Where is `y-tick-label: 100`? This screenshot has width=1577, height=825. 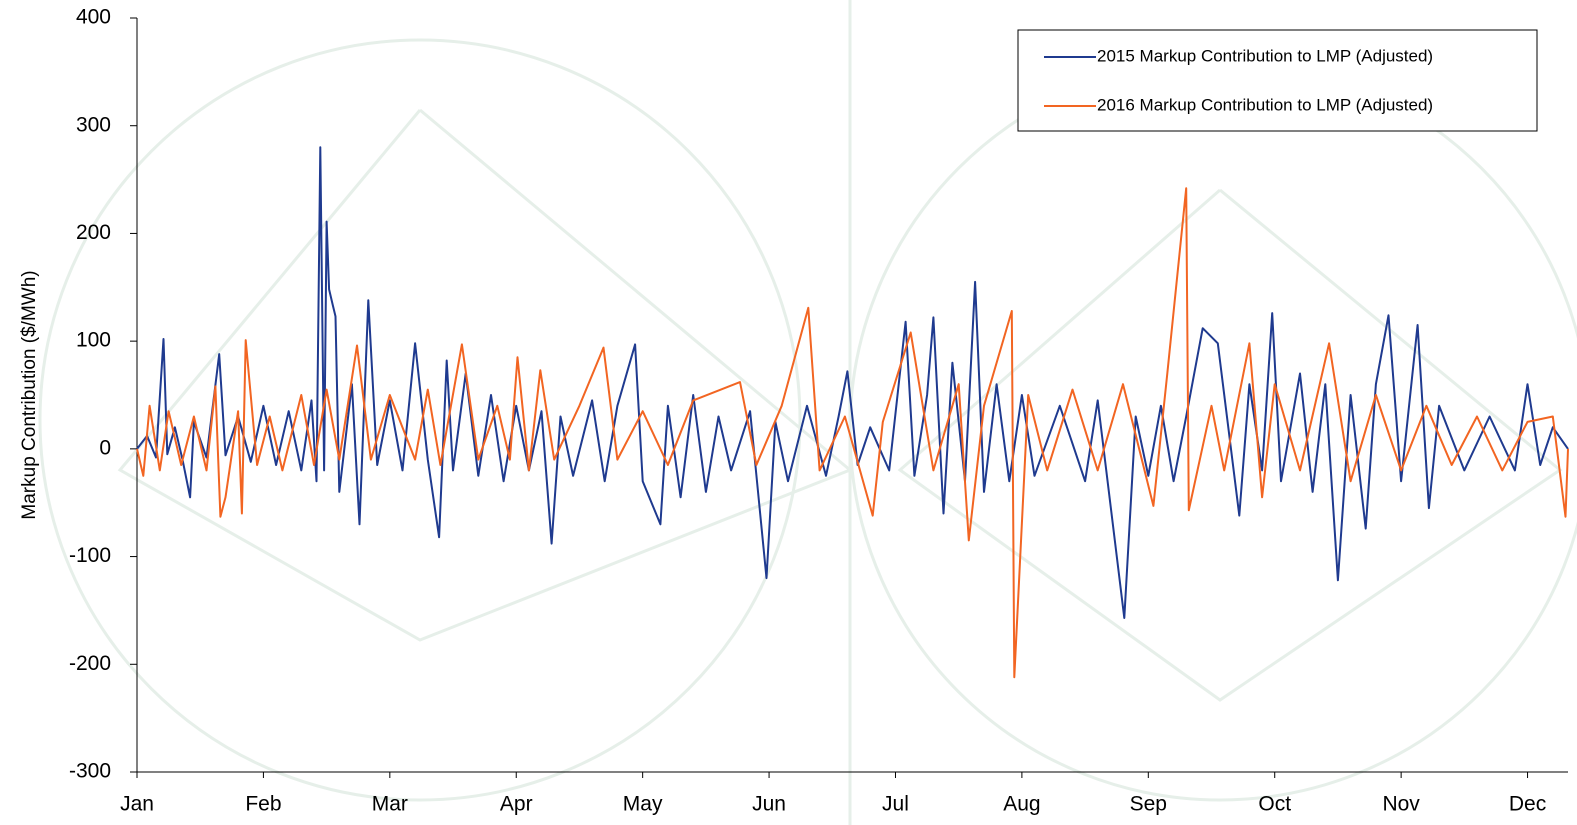 y-tick-label: 100 is located at coordinates (93, 340).